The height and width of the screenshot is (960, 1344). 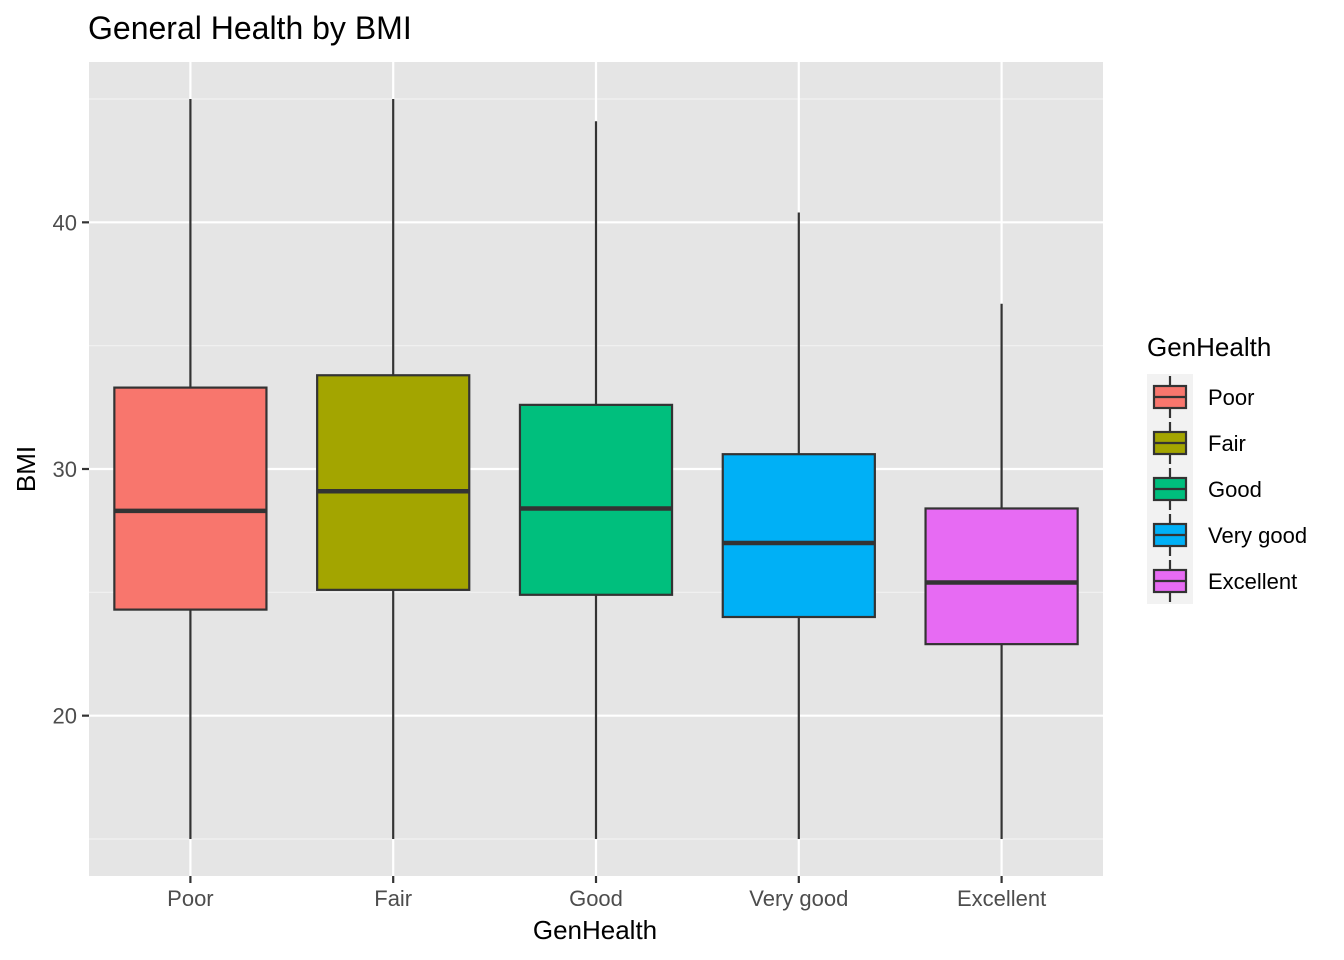 I want to click on box-fair, so click(x=393, y=469).